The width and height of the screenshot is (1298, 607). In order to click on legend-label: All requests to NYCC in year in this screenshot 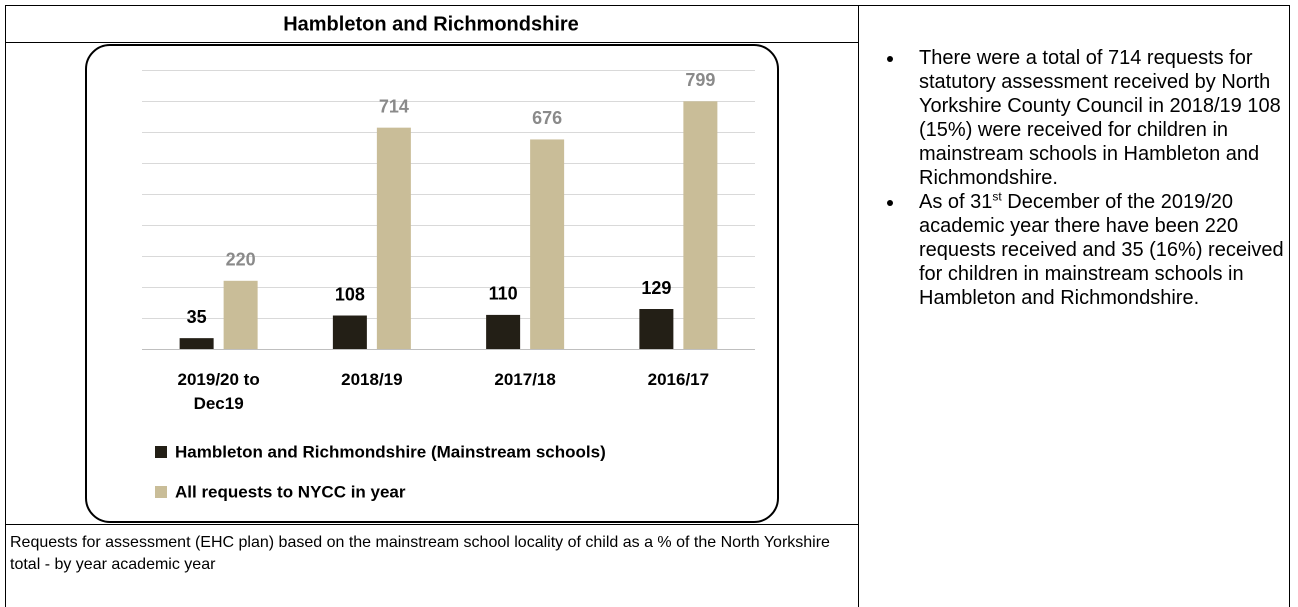, I will do `click(290, 491)`.